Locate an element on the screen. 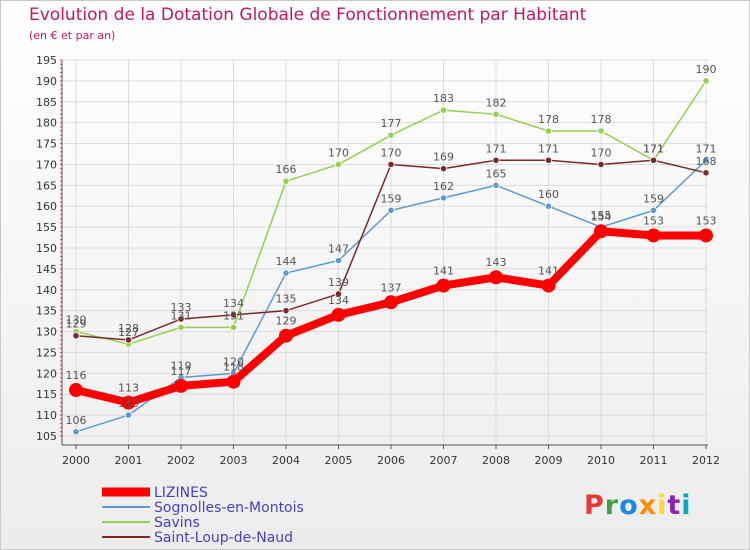  data-label: 143 is located at coordinates (496, 262).